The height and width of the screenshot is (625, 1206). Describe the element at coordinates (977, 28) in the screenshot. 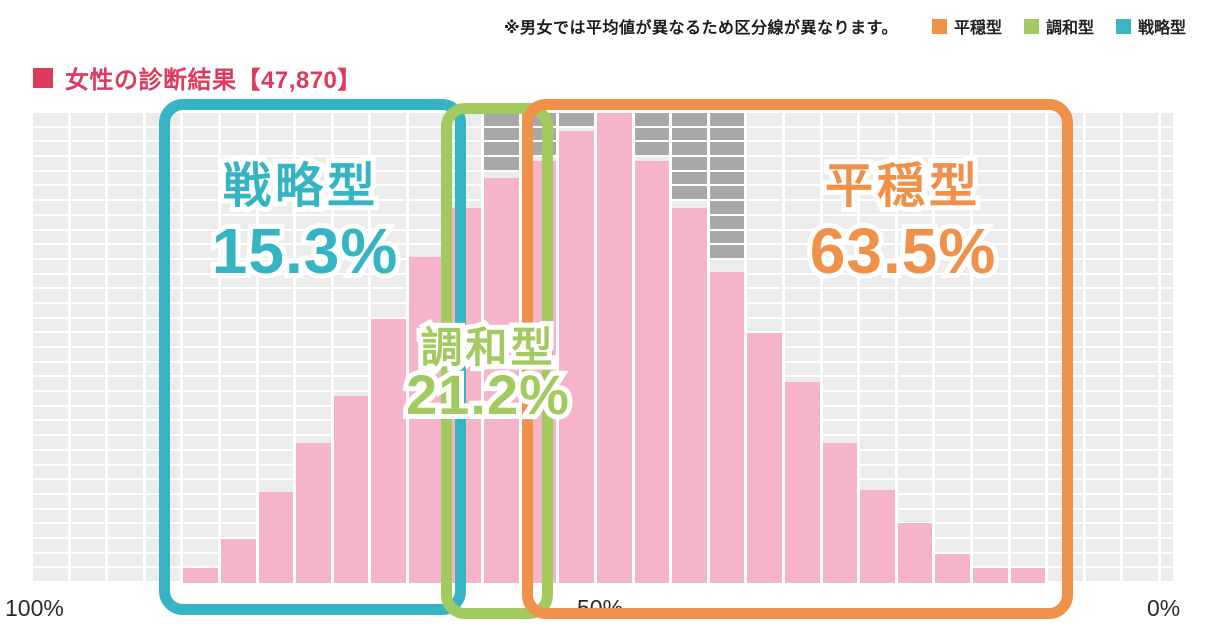

I see `legend-label: 平穏型` at that location.